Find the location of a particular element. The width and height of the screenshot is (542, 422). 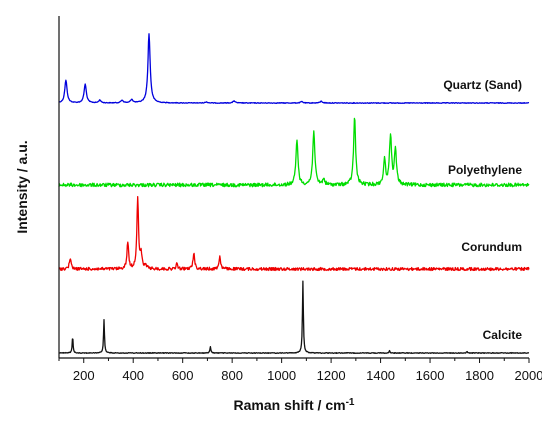

series-label-calcite: Calcite is located at coordinates (503, 335).